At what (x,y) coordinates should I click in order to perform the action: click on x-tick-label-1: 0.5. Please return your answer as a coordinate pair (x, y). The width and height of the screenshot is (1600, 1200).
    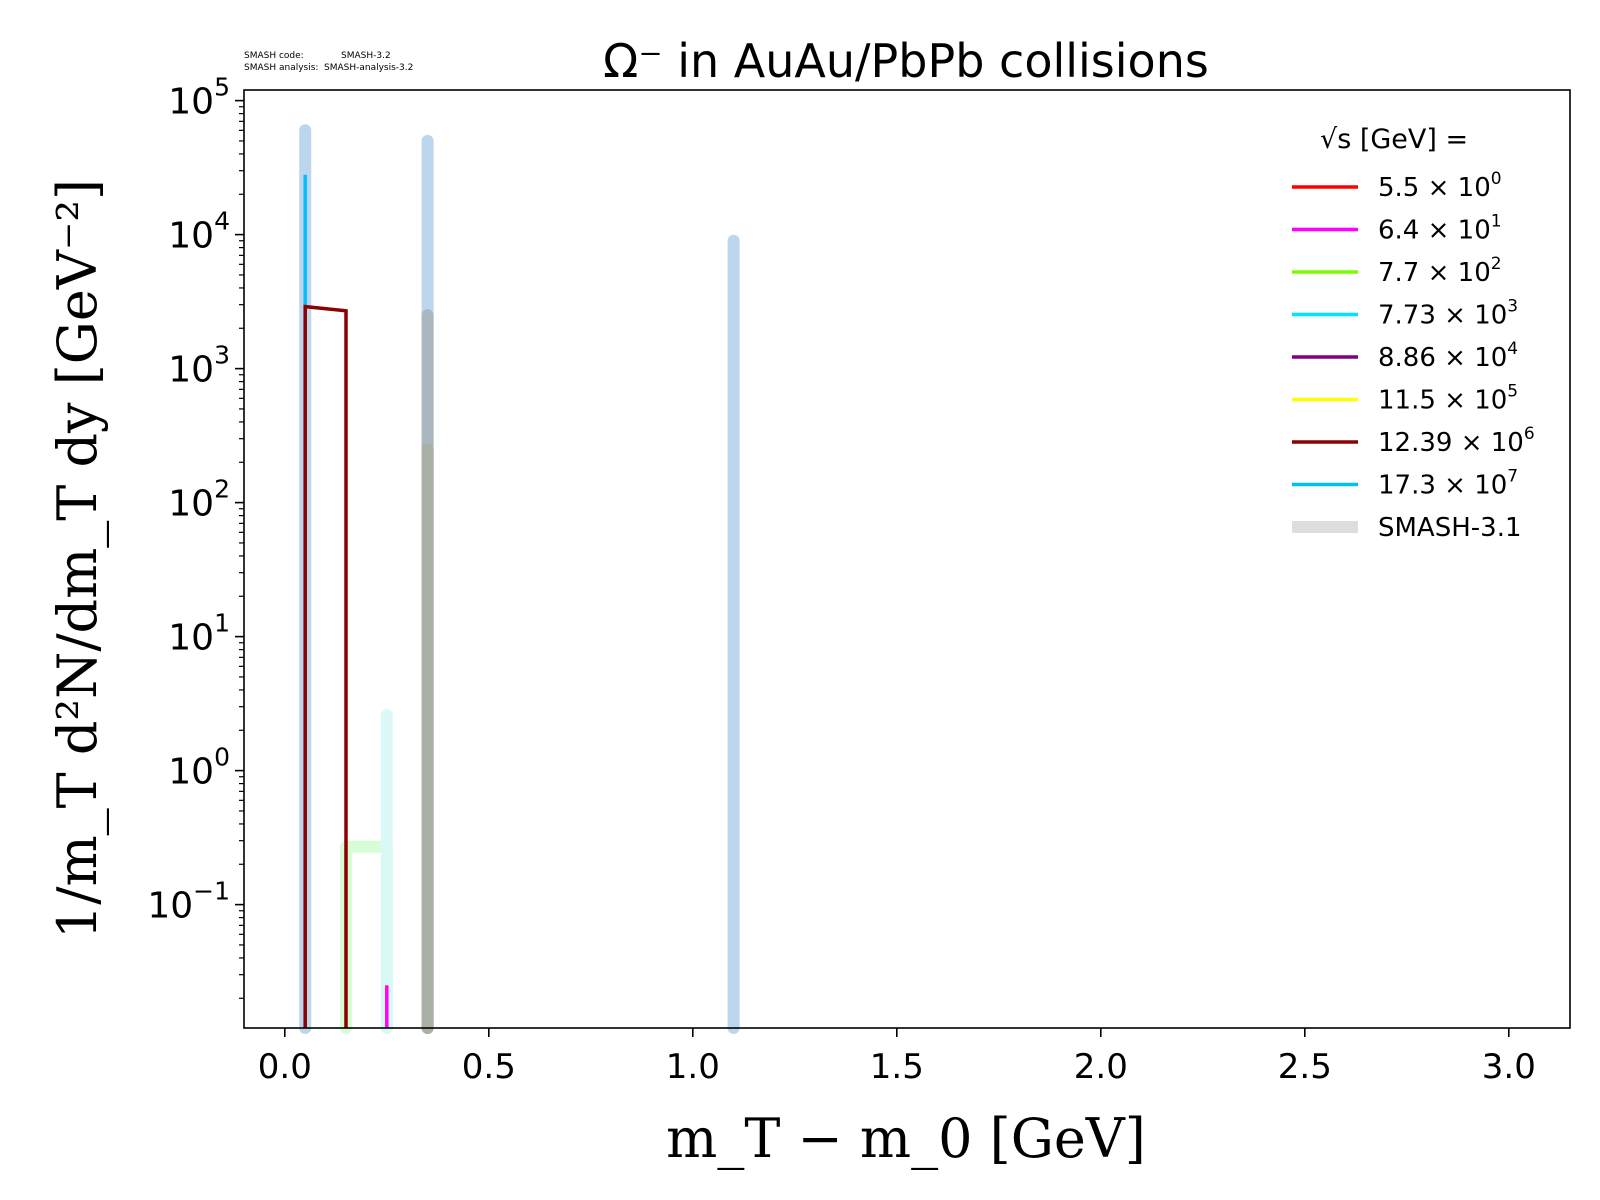
    Looking at the image, I should click on (489, 1067).